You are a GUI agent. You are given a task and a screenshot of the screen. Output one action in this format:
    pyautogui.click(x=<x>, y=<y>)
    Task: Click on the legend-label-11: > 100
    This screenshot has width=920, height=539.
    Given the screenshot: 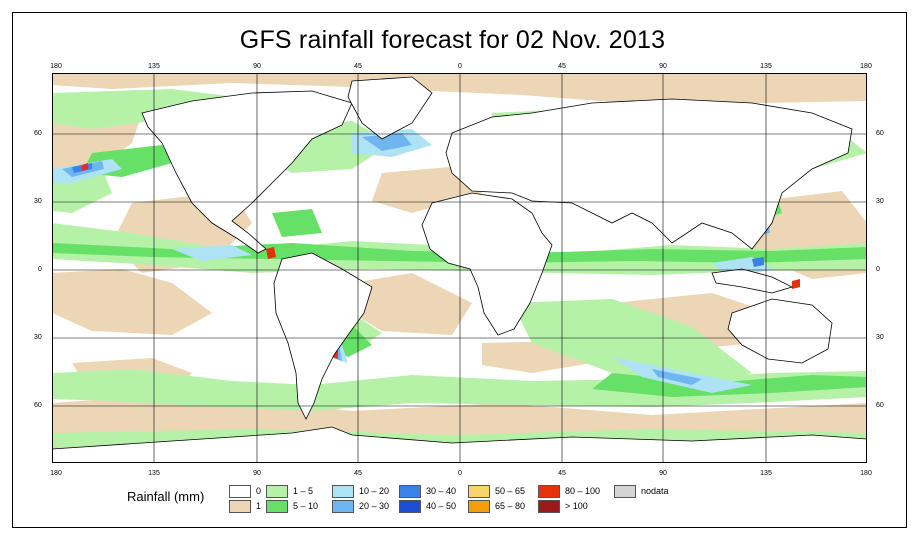 What is the action you would take?
    pyautogui.click(x=576, y=506)
    